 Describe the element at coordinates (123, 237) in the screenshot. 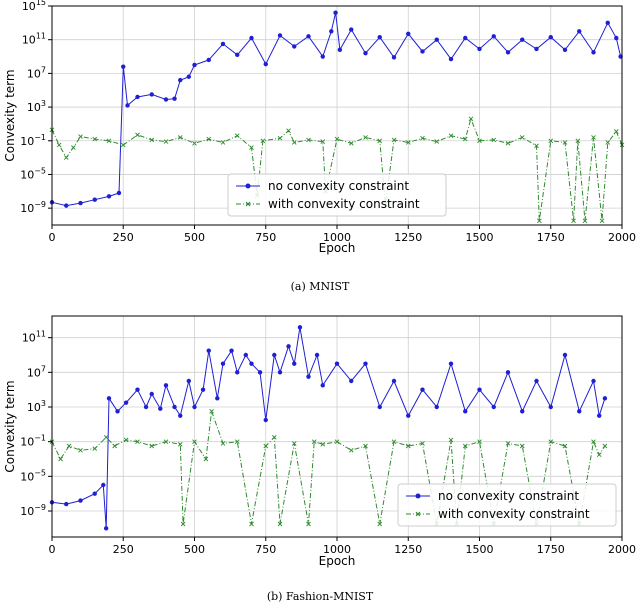

I see `x-tick-label: 250` at that location.